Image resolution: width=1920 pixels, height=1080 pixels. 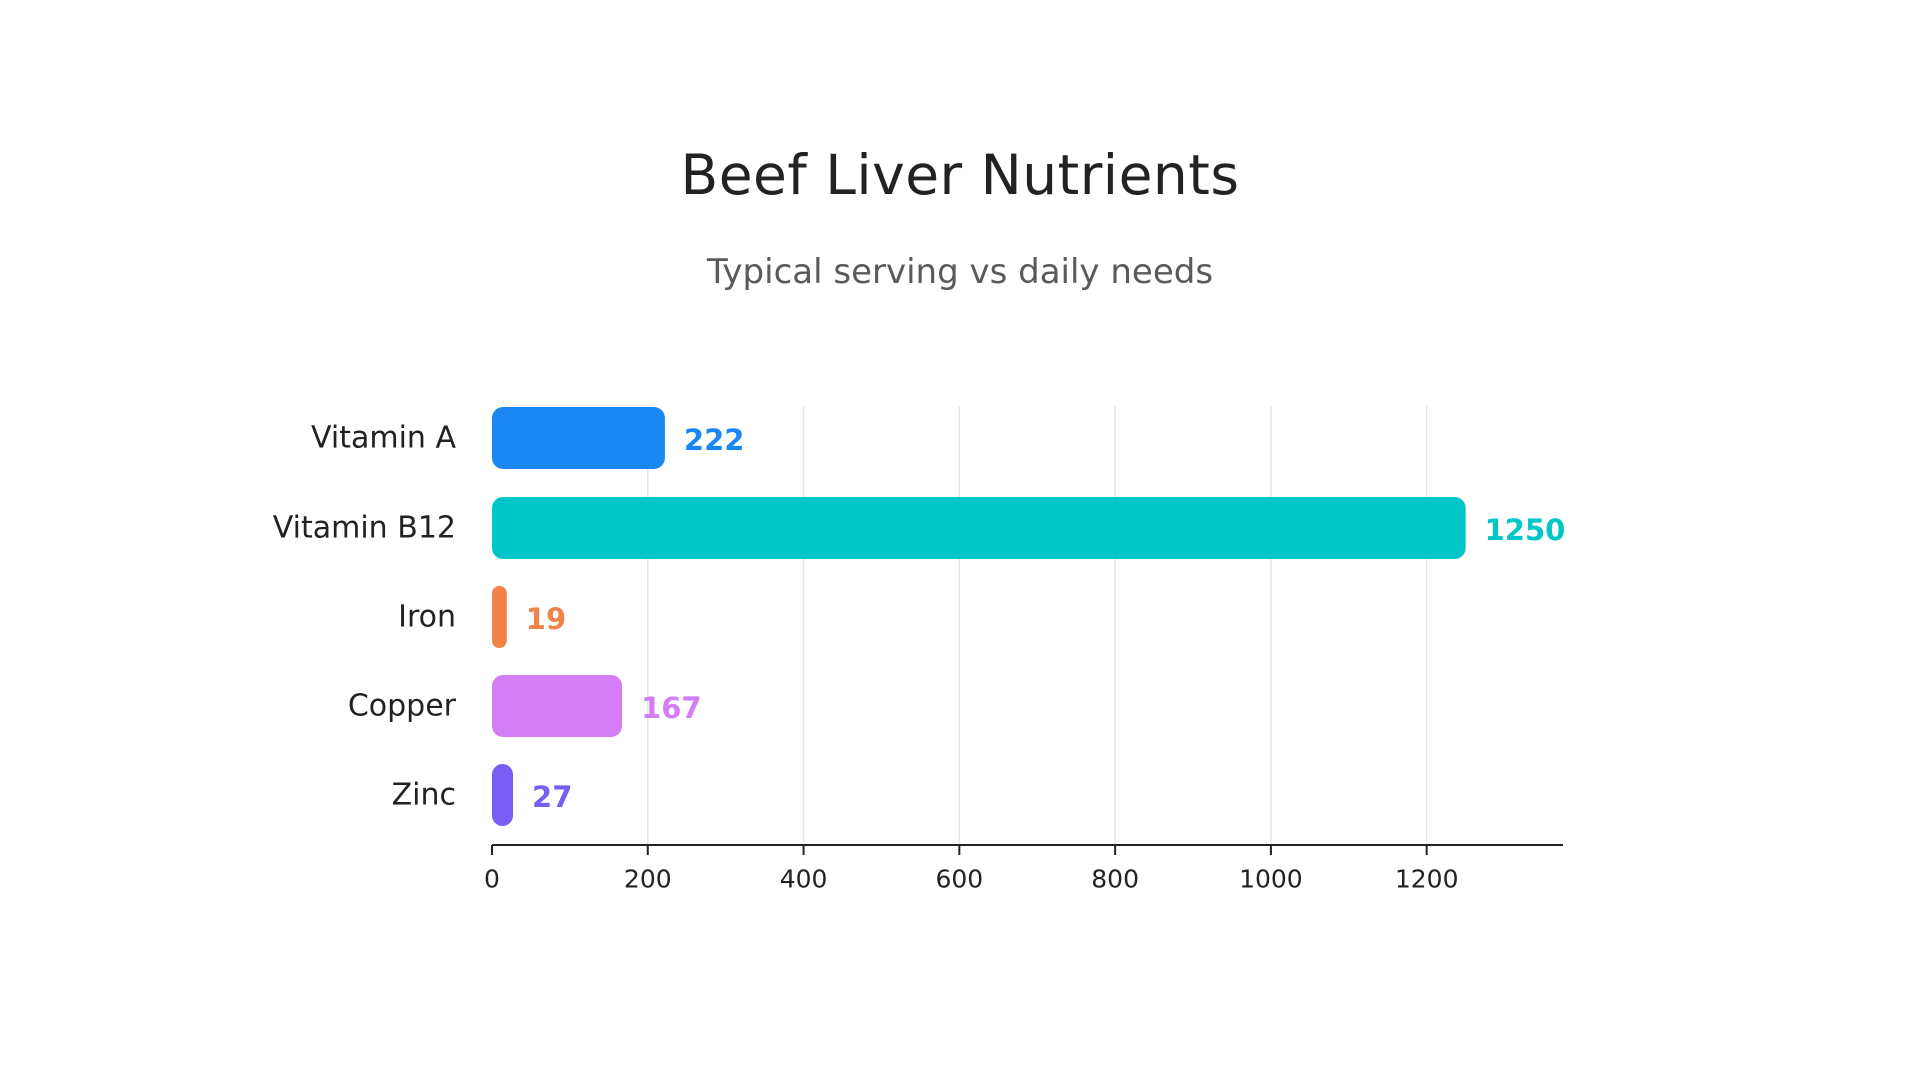 What do you see at coordinates (364, 528) in the screenshot?
I see `category-label: Vitamin B12` at bounding box center [364, 528].